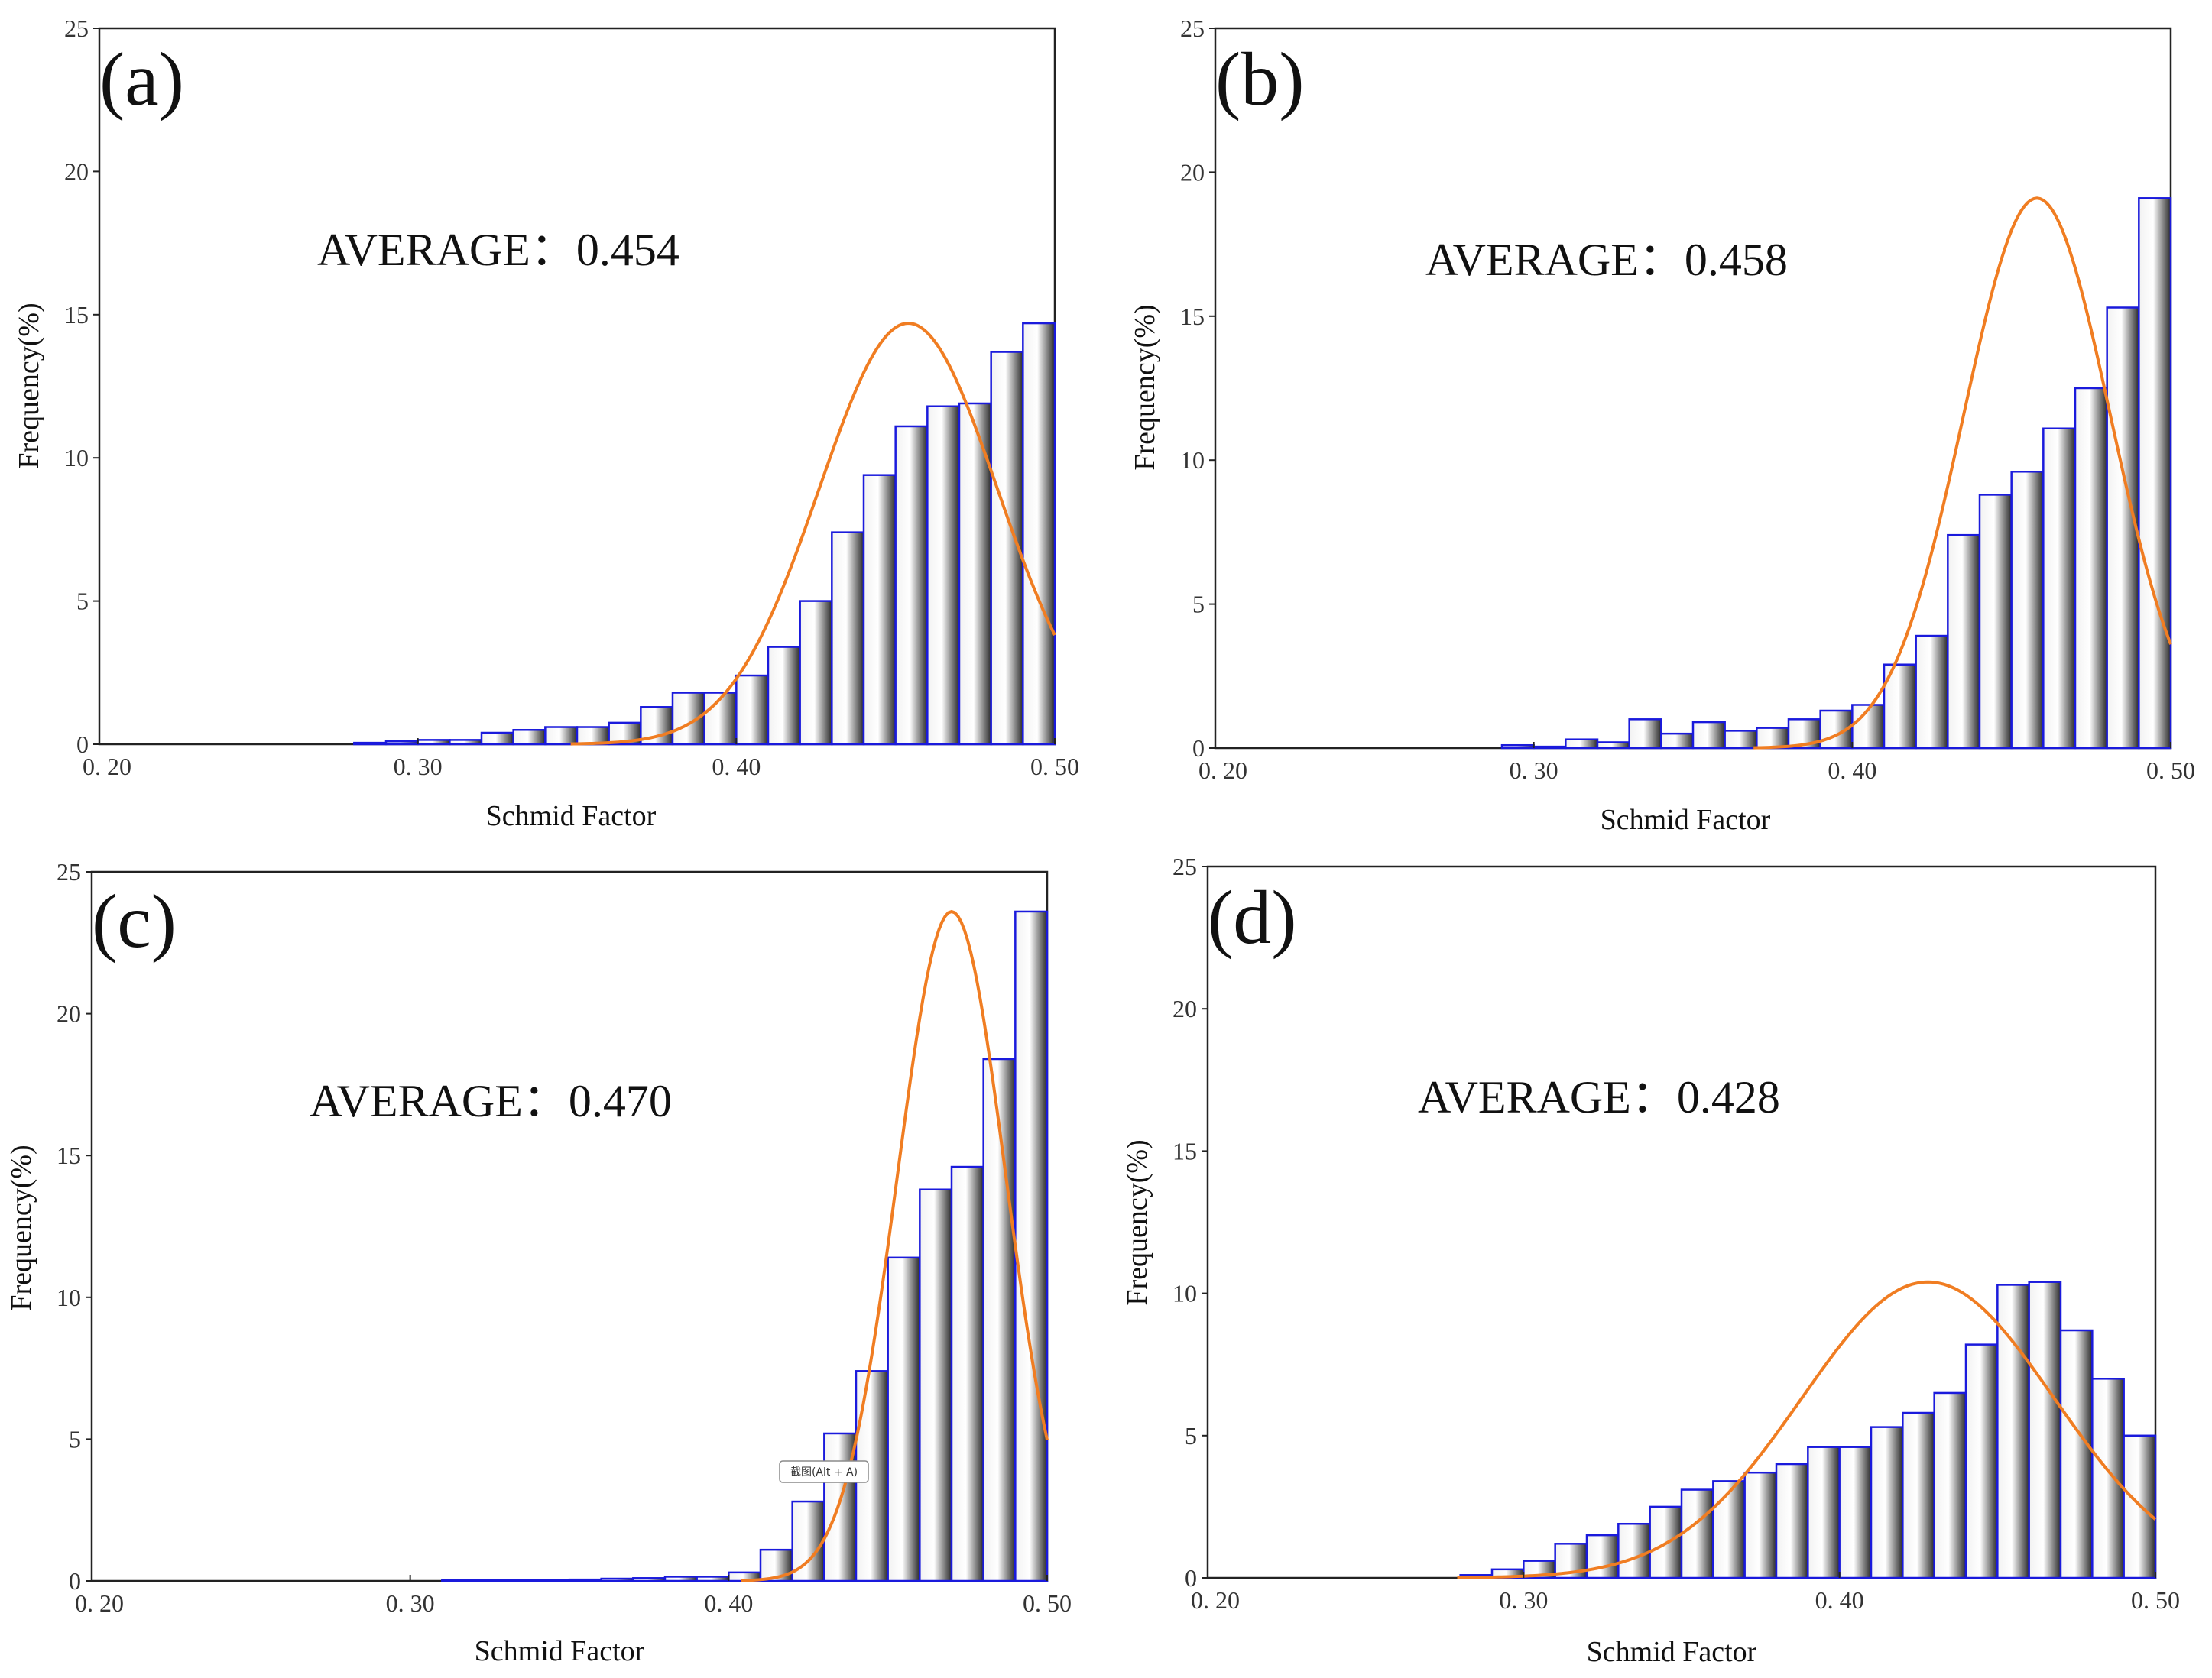 The width and height of the screenshot is (2212, 1678). Describe the element at coordinates (134, 921) in the screenshot. I see `panel-label: (c)` at that location.